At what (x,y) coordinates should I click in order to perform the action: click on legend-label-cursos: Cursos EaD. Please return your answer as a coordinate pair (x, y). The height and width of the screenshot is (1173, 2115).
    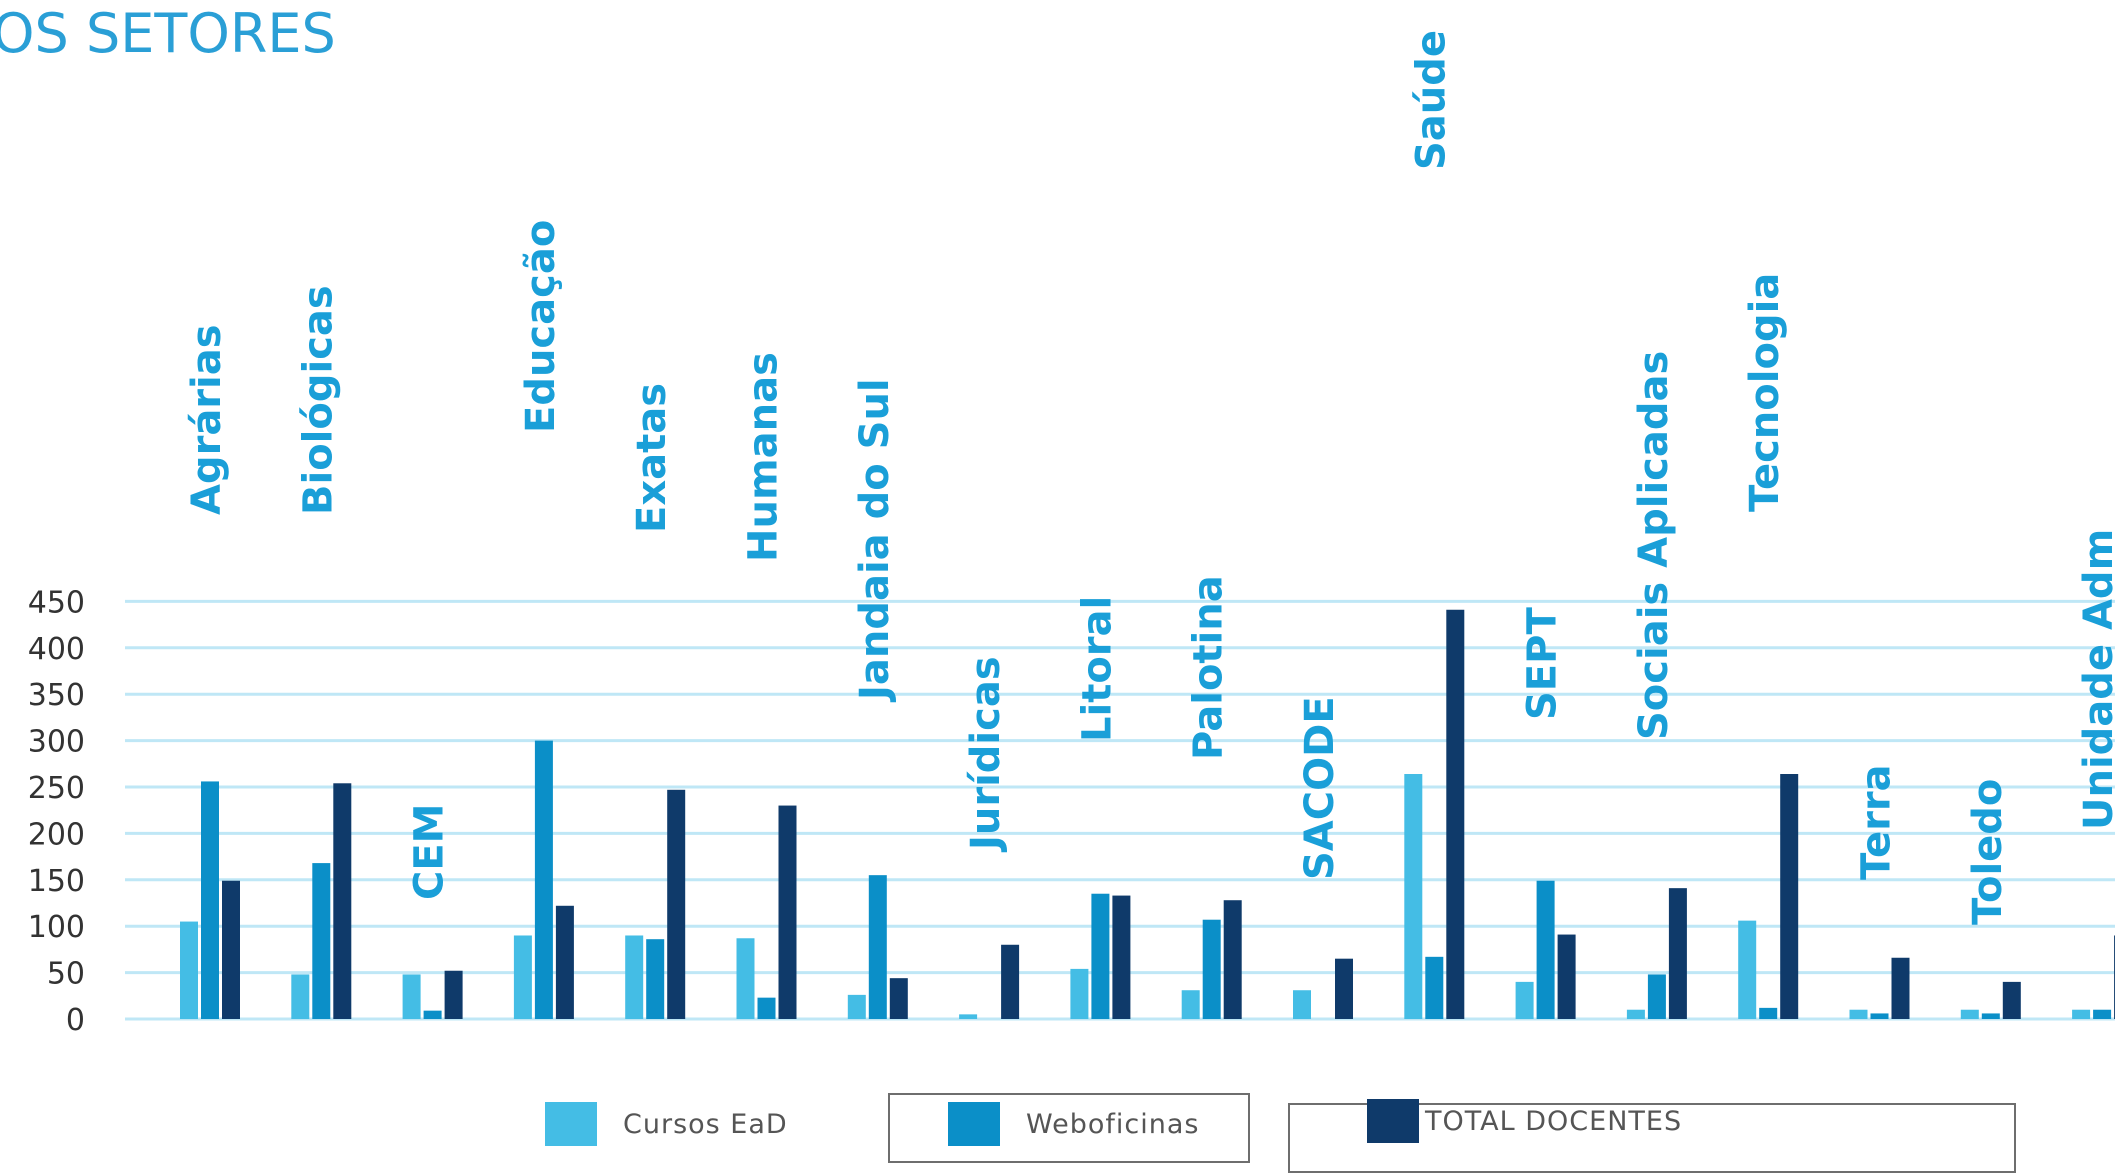
    Looking at the image, I should click on (705, 1124).